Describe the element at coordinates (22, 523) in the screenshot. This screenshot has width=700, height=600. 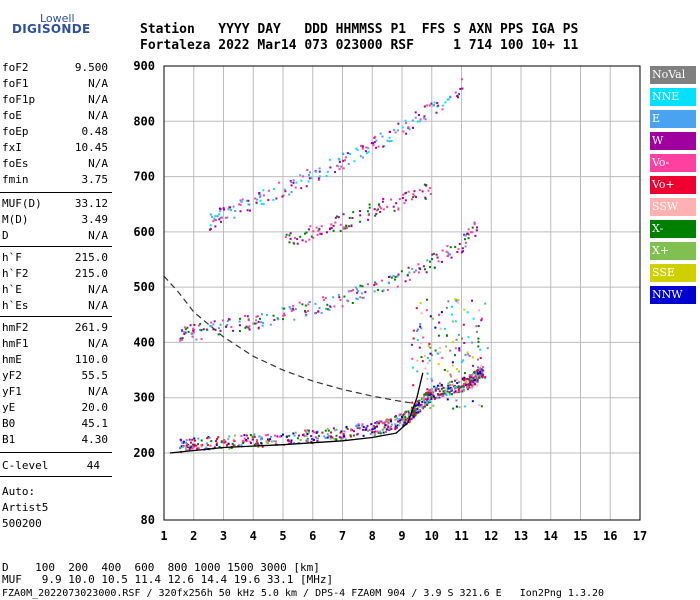
I see `auto-code: 500200` at that location.